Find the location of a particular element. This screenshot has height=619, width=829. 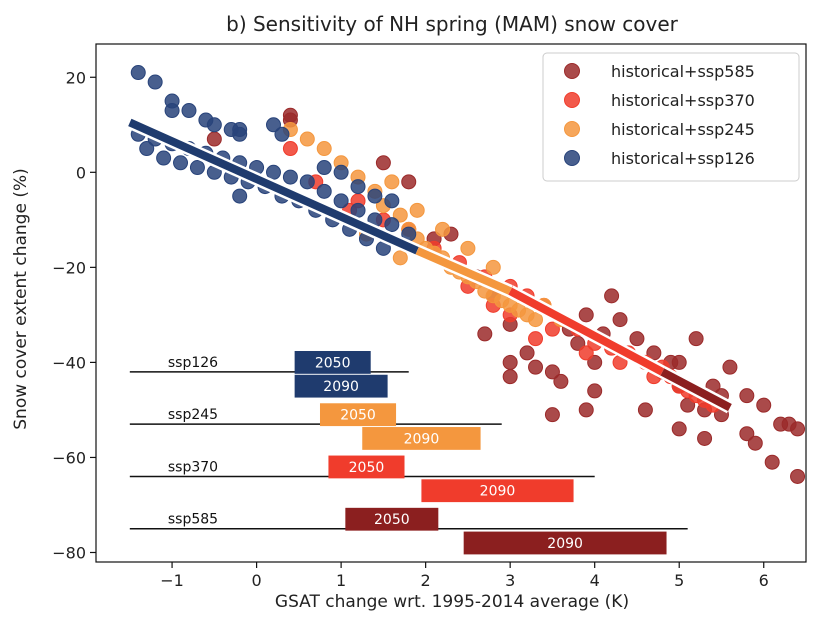

scenario-label: ssp126 is located at coordinates (193, 363).